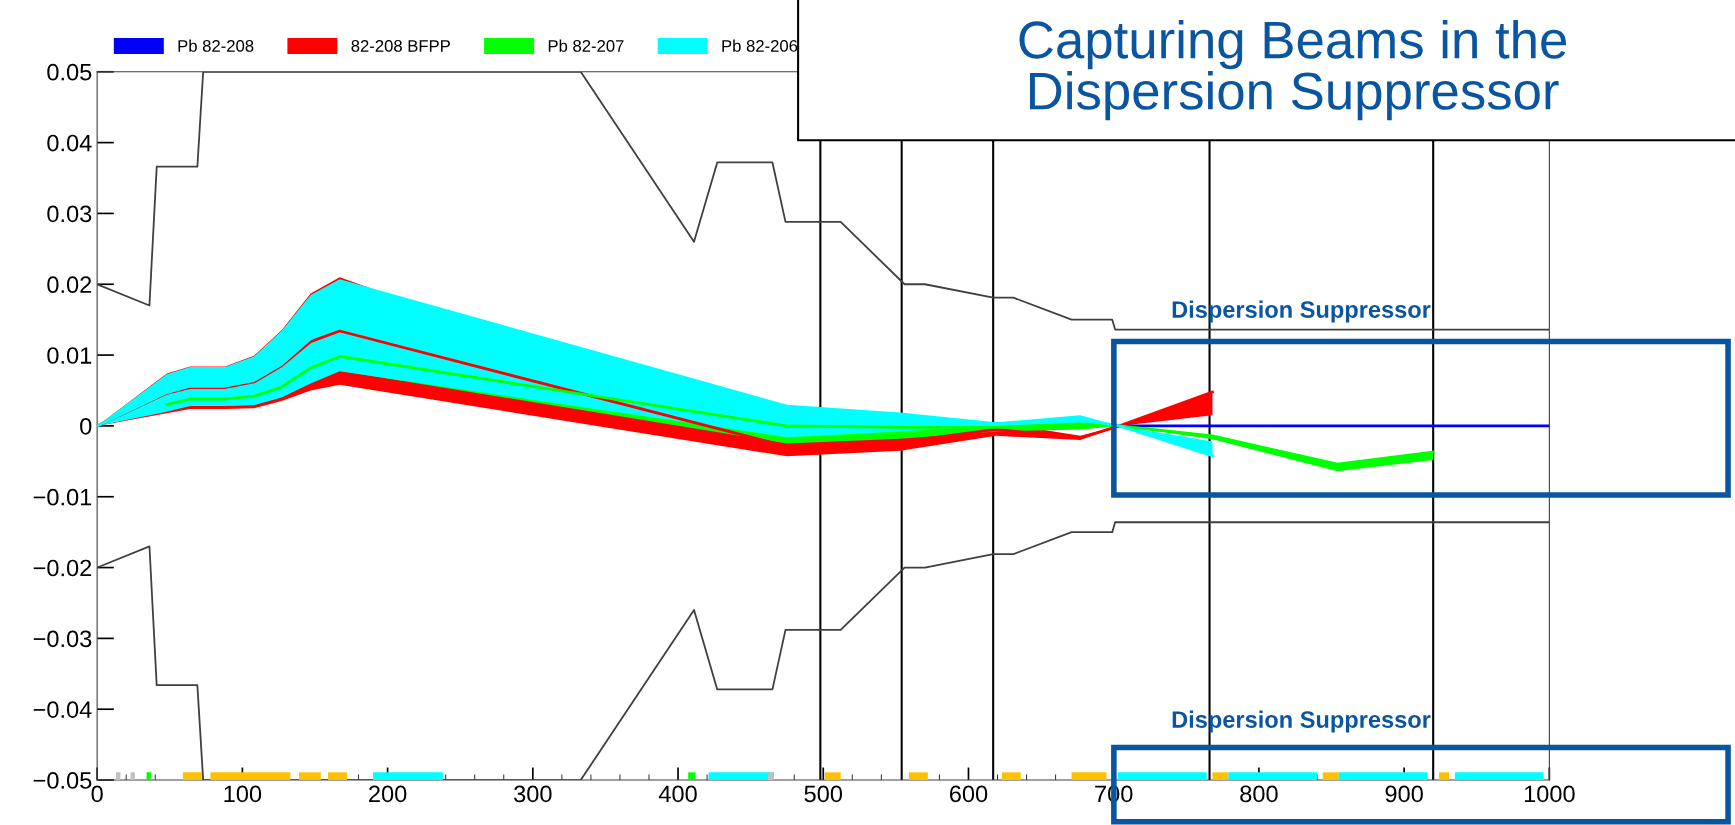 This screenshot has height=825, width=1735. I want to click on y-tick-label: −0.02, so click(62, 568).